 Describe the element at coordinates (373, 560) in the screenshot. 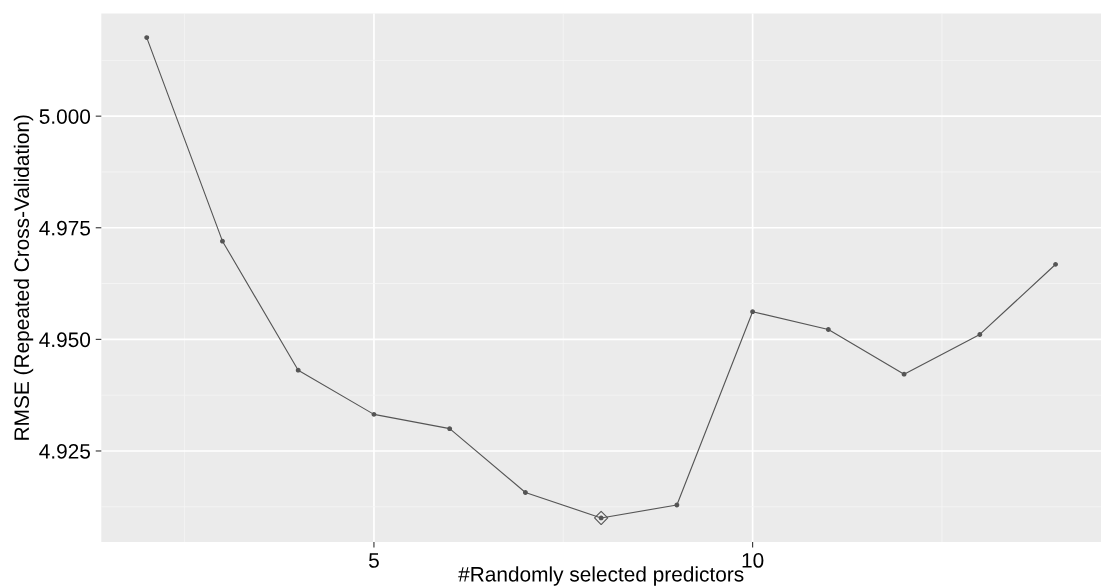

I see `x-tick-label: 5` at that location.